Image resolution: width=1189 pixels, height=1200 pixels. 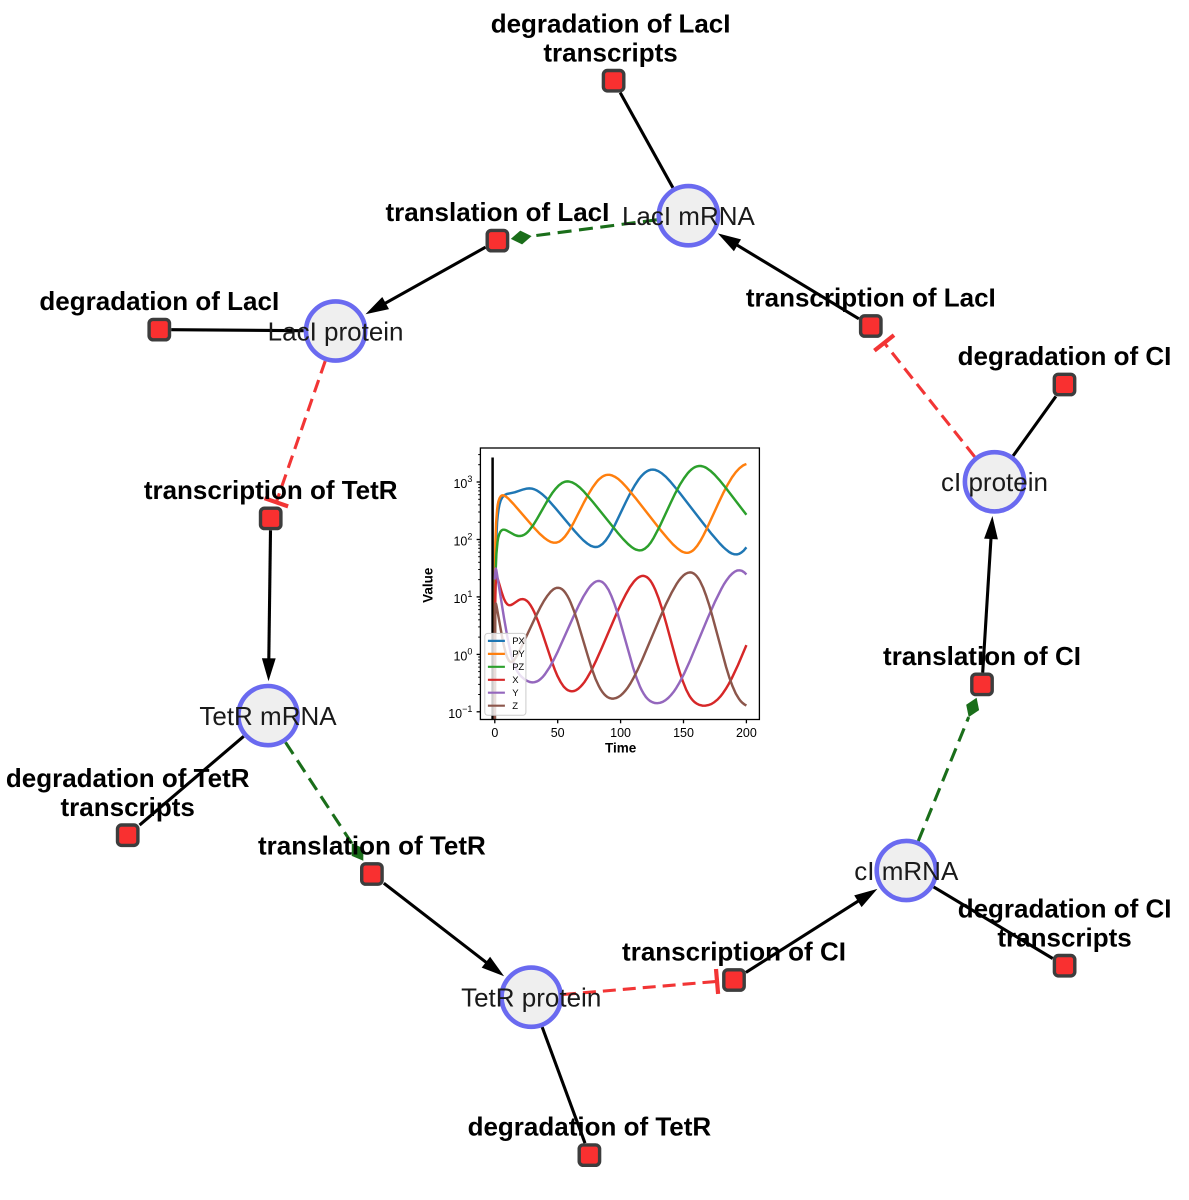 What do you see at coordinates (558, 733) in the screenshot?
I see `svg-text: 50` at bounding box center [558, 733].